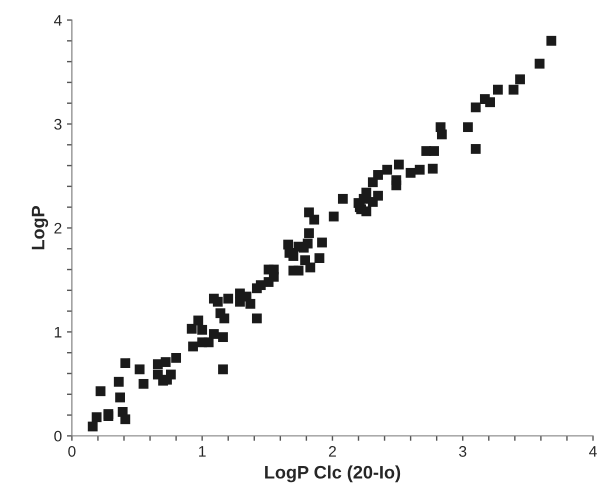 The height and width of the screenshot is (501, 599). What do you see at coordinates (332, 451) in the screenshot?
I see `x-tick-label: 2` at bounding box center [332, 451].